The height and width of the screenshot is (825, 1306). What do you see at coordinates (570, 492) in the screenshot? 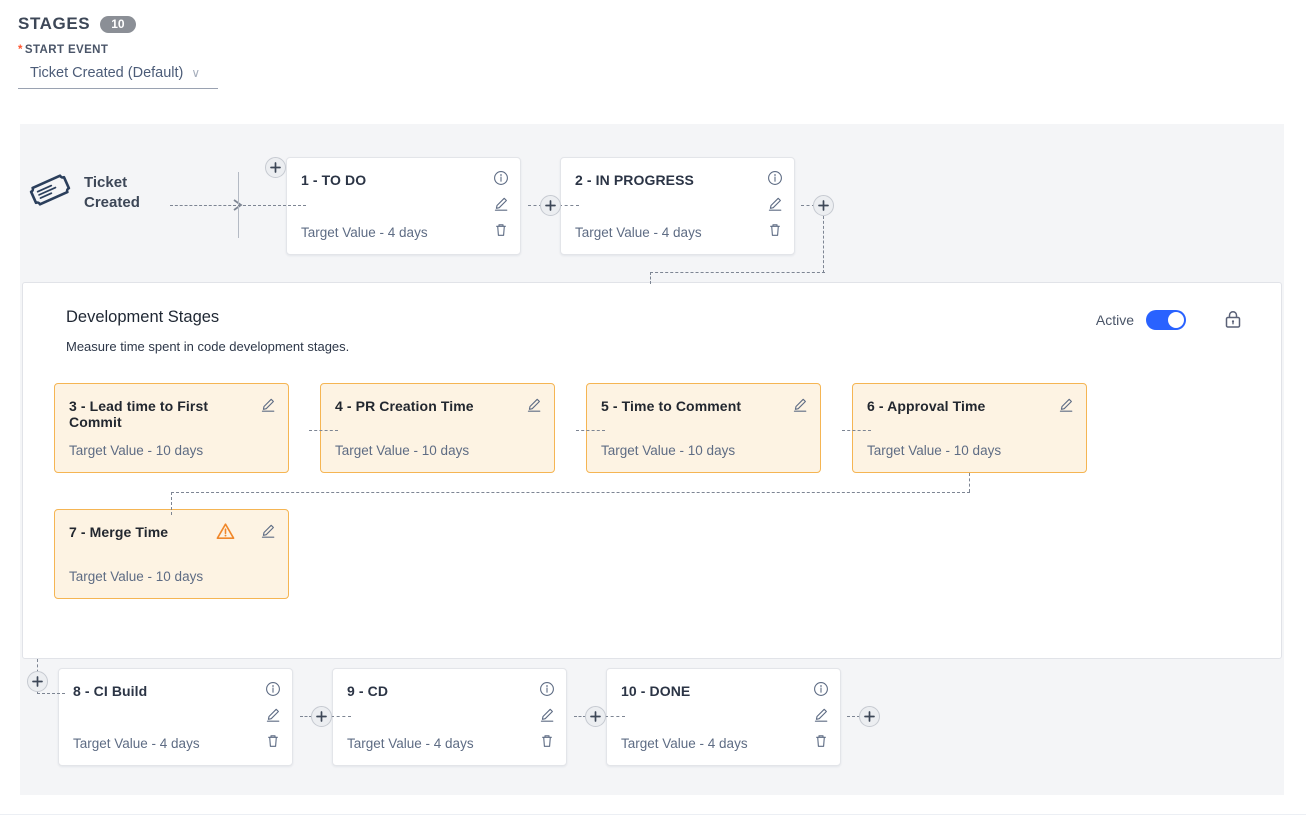
I see `connector-row-wrap` at bounding box center [570, 492].